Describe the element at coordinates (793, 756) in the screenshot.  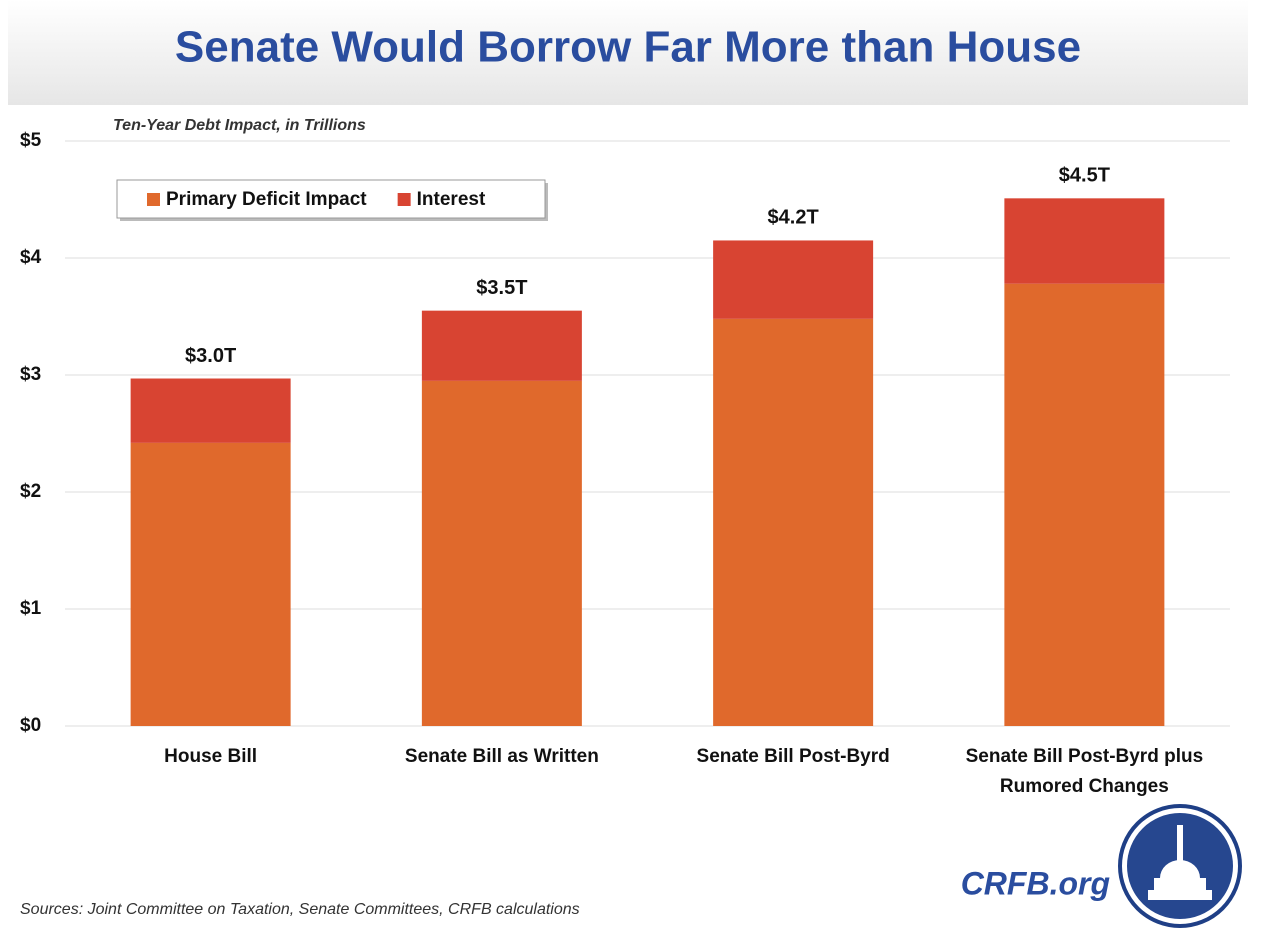
I see `x-tick-label: Senate Bill Post-Byrd` at that location.